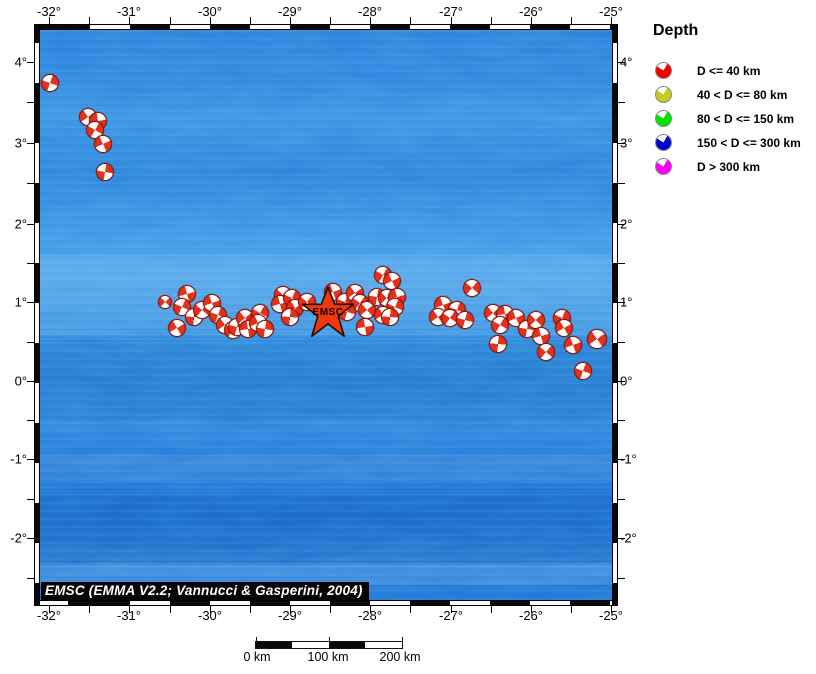 This screenshot has width=816, height=674. I want to click on axis-label-right: -1°, so click(628, 459).